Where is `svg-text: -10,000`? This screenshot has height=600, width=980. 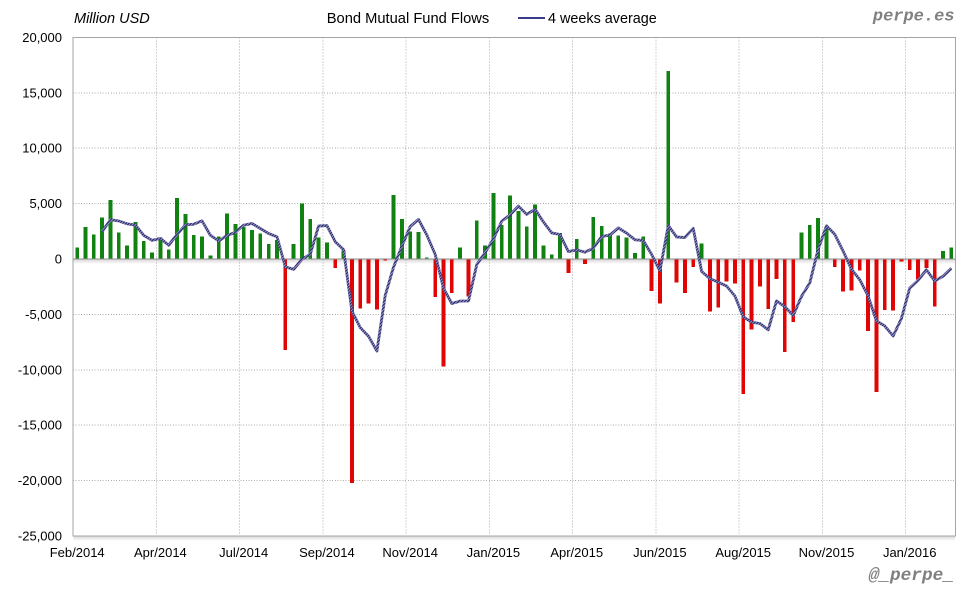 svg-text: -10,000 is located at coordinates (40, 369).